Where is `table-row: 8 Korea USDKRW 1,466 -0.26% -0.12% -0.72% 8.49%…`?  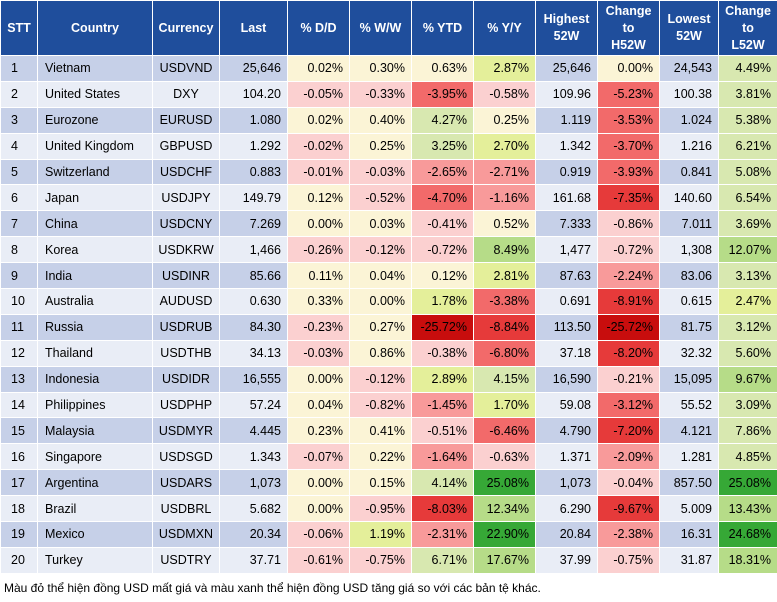
table-row: 8 Korea USDKRW 1,466 -0.26% -0.12% -0.72% 8.49%… is located at coordinates (388, 250).